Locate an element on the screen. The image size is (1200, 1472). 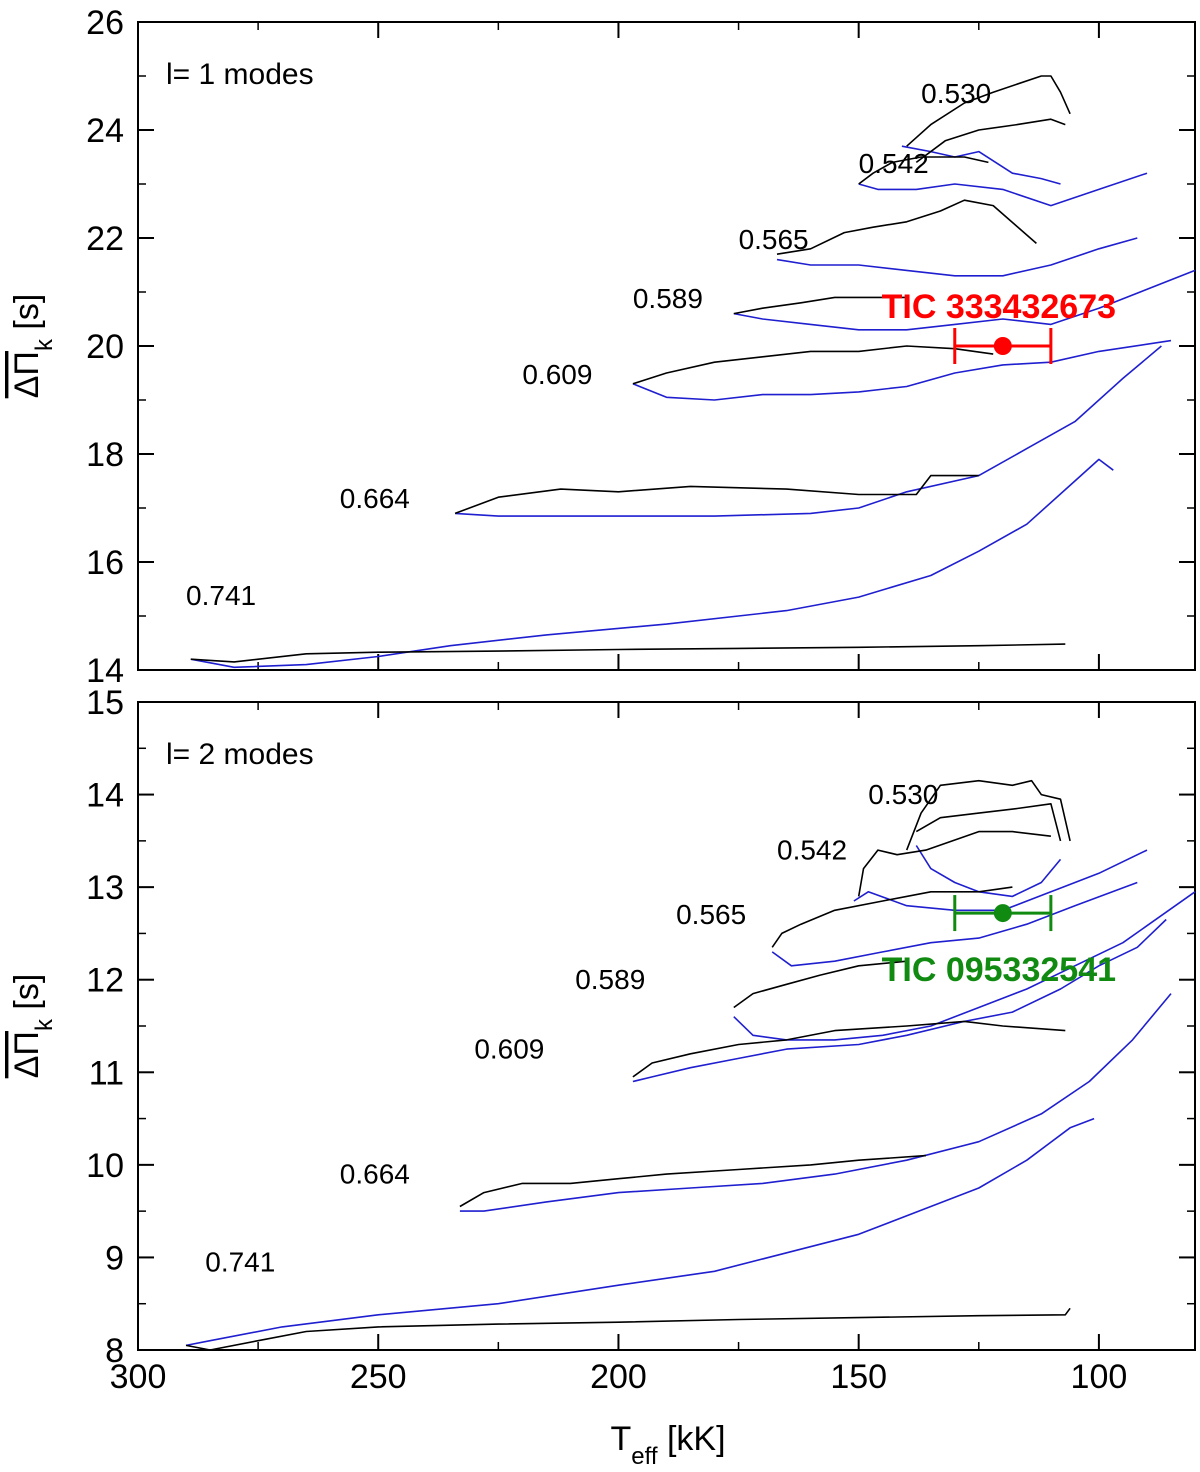
y-tick-label: 10 is located at coordinates (105, 1166).